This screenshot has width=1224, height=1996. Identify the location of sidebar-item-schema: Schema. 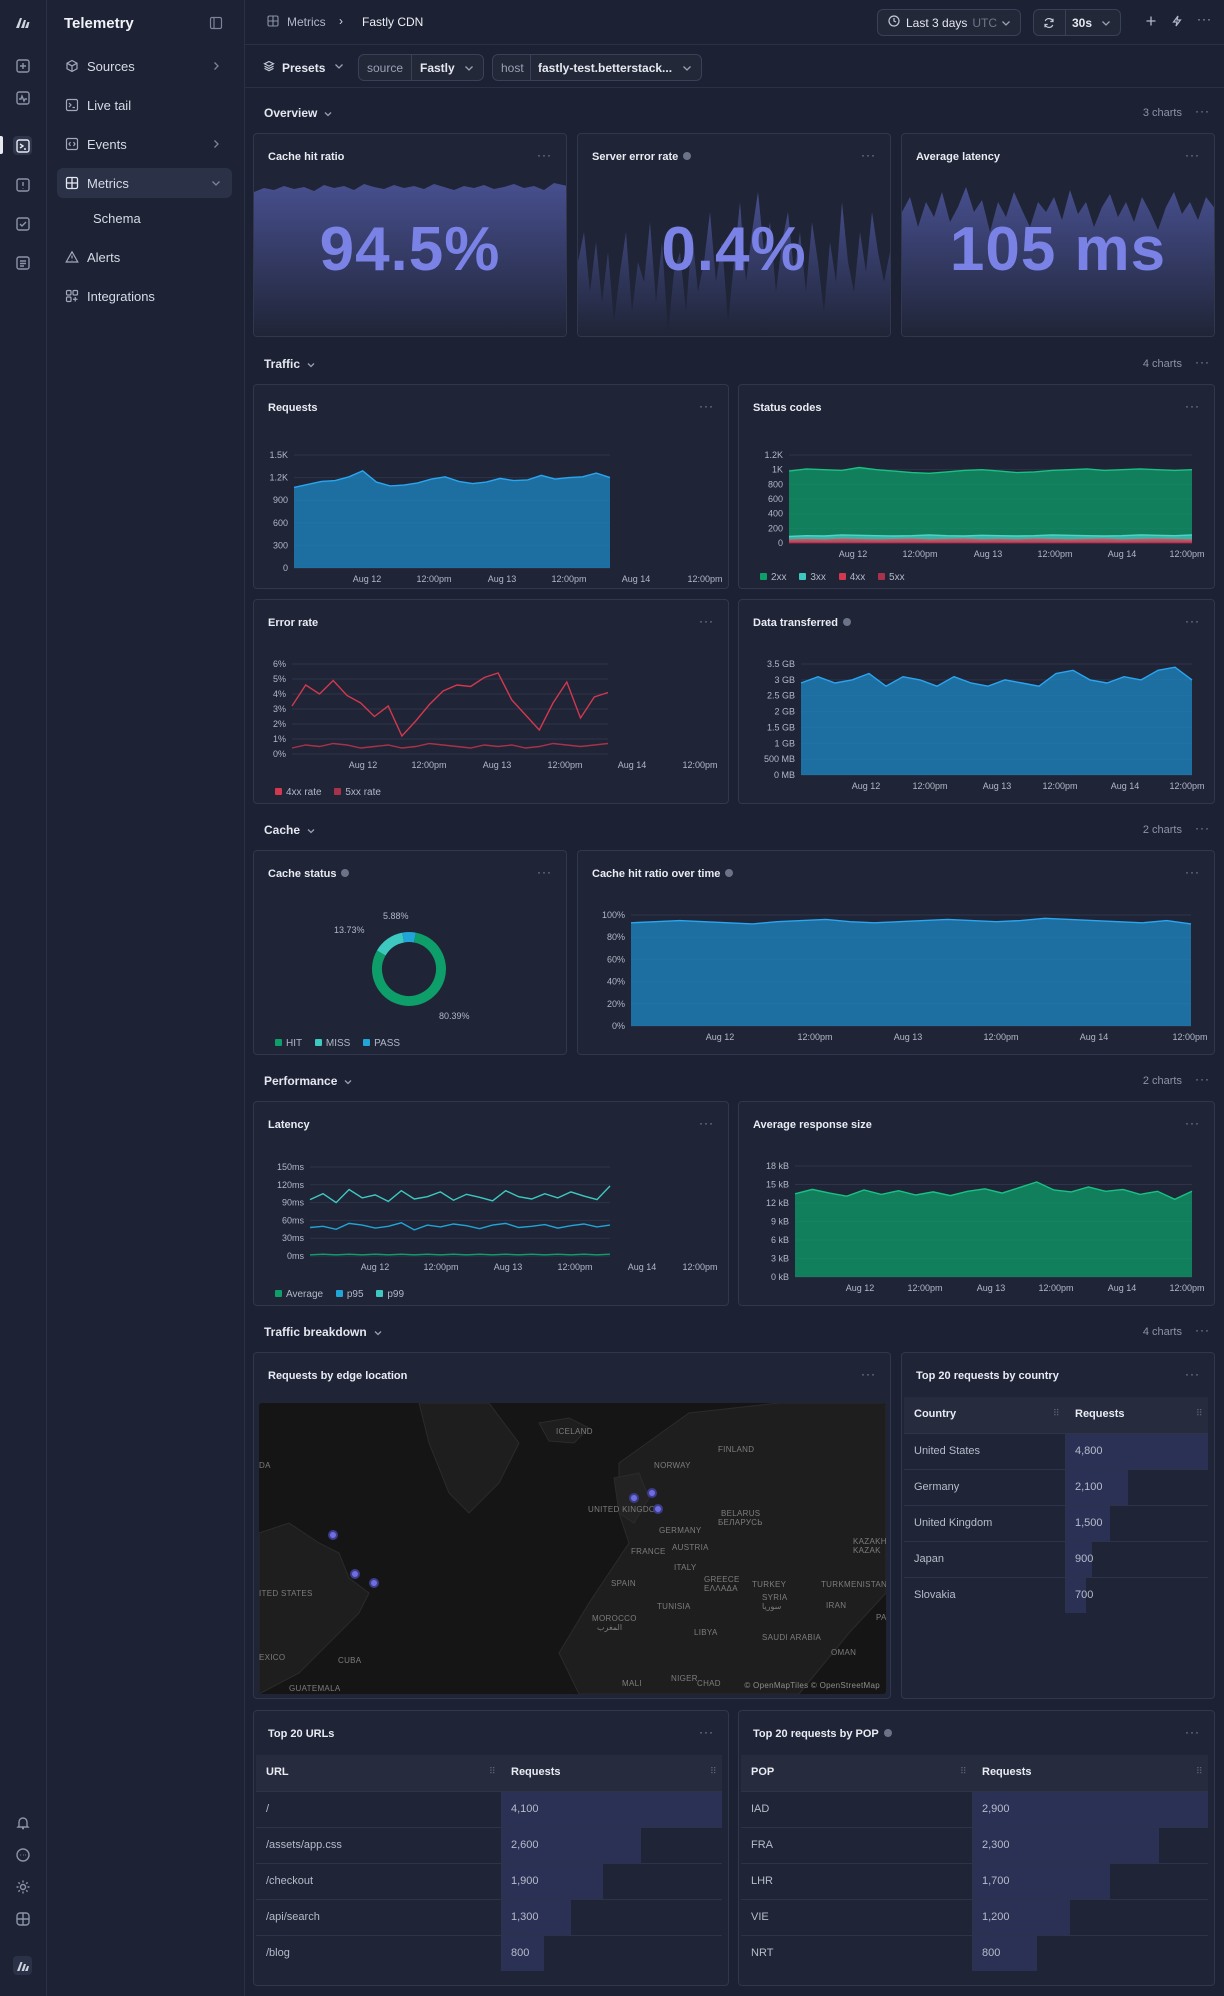
(117, 218).